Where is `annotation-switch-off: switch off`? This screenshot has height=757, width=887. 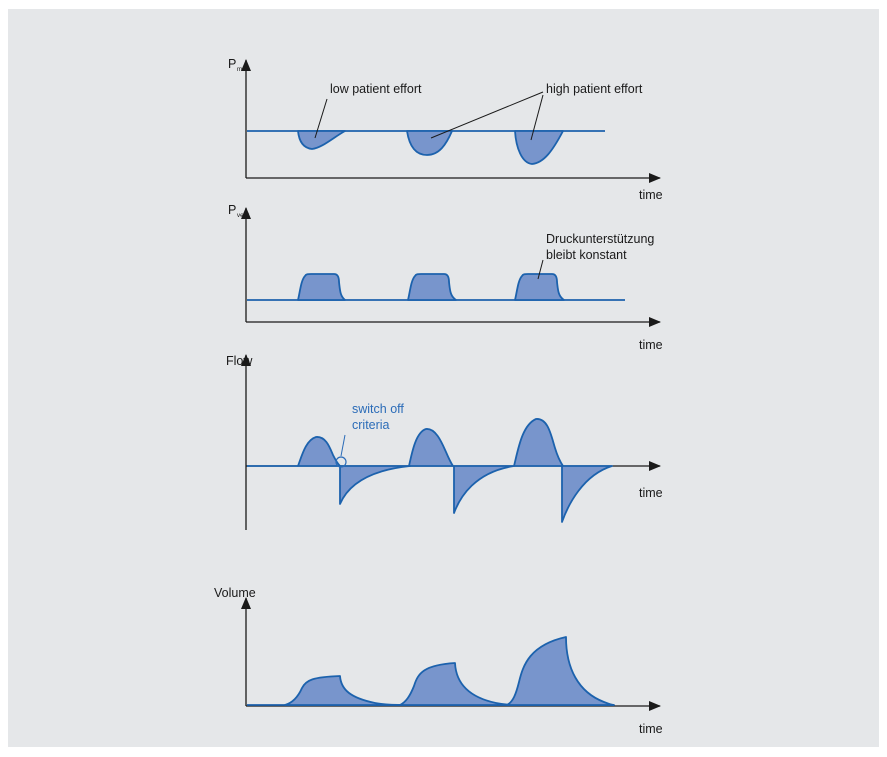 annotation-switch-off: switch off is located at coordinates (378, 409).